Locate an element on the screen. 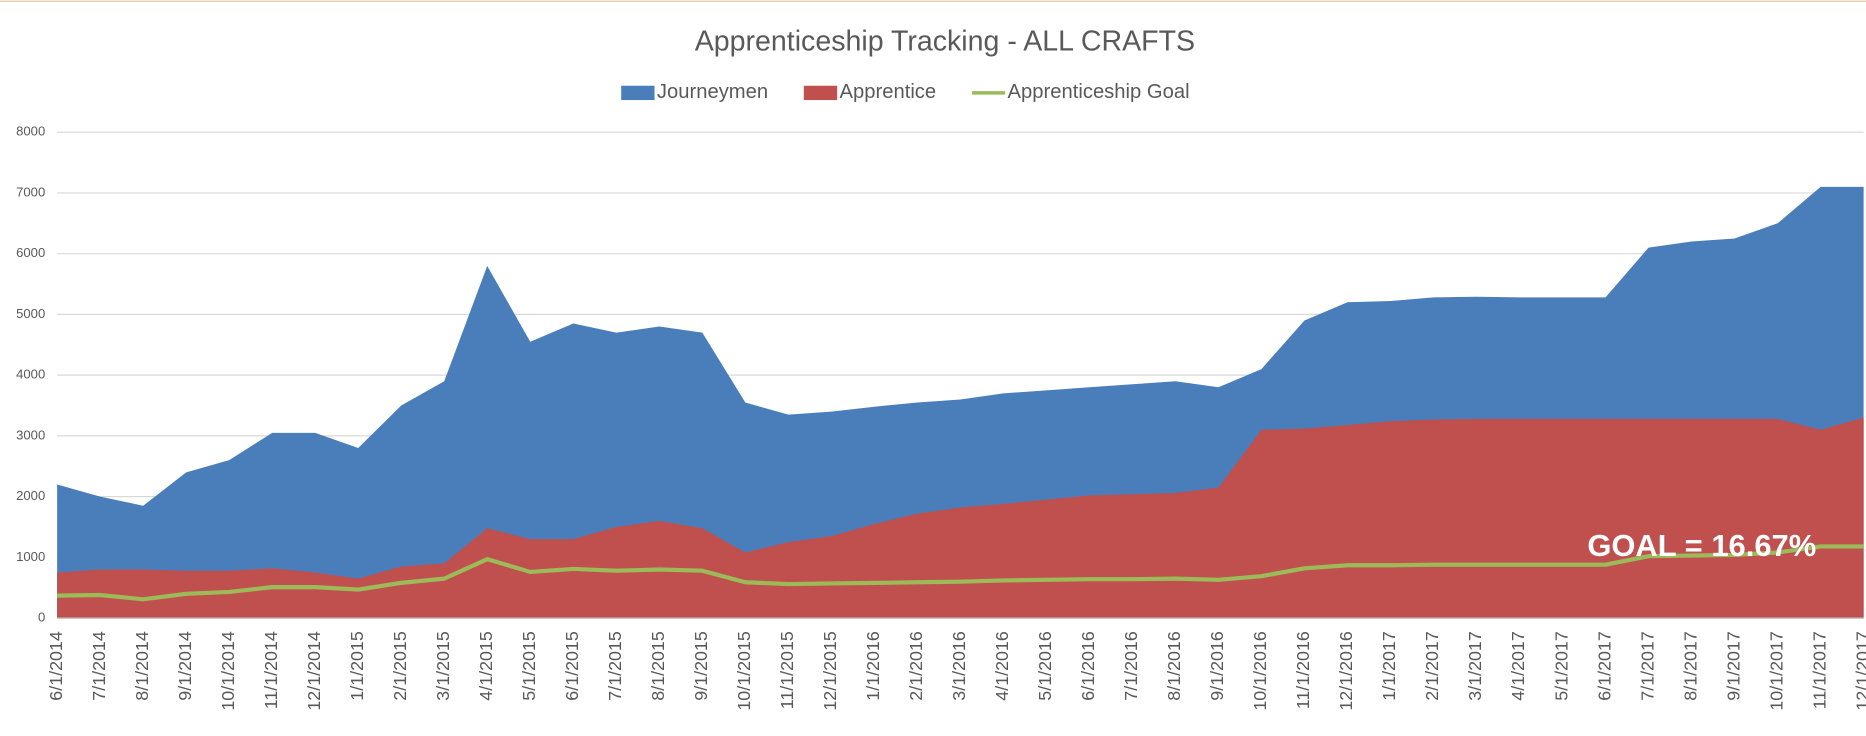  x-tick-label: 6/1/2017 is located at coordinates (1604, 666).